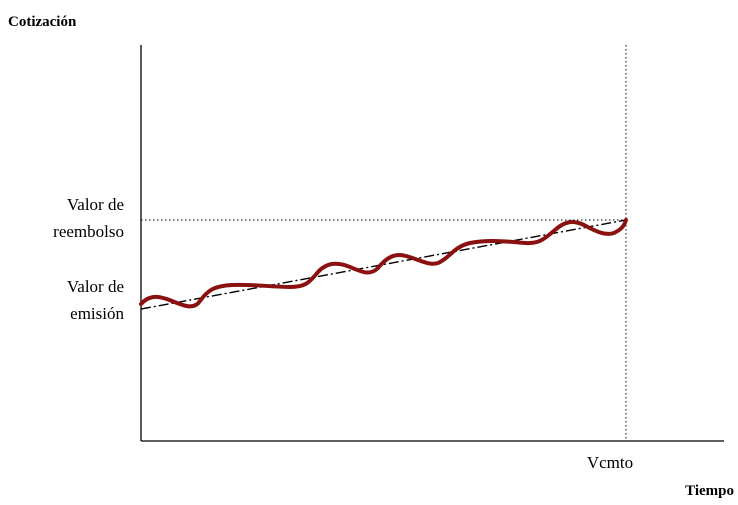 Image resolution: width=738 pixels, height=505 pixels. Describe the element at coordinates (88, 231) in the screenshot. I see `redemption-label-line2: reembolso` at that location.